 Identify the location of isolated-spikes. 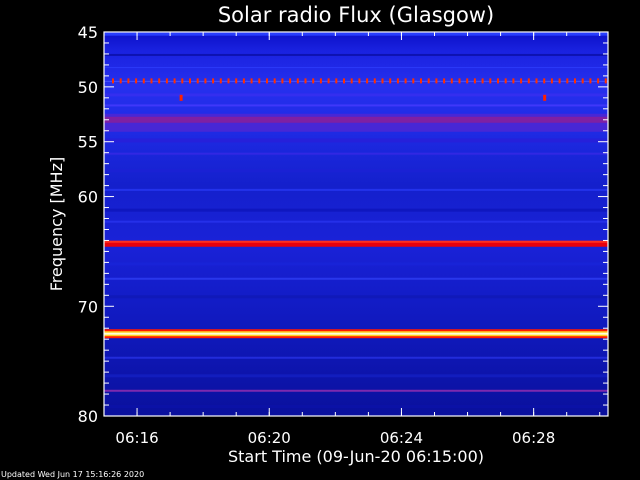
(359, 89).